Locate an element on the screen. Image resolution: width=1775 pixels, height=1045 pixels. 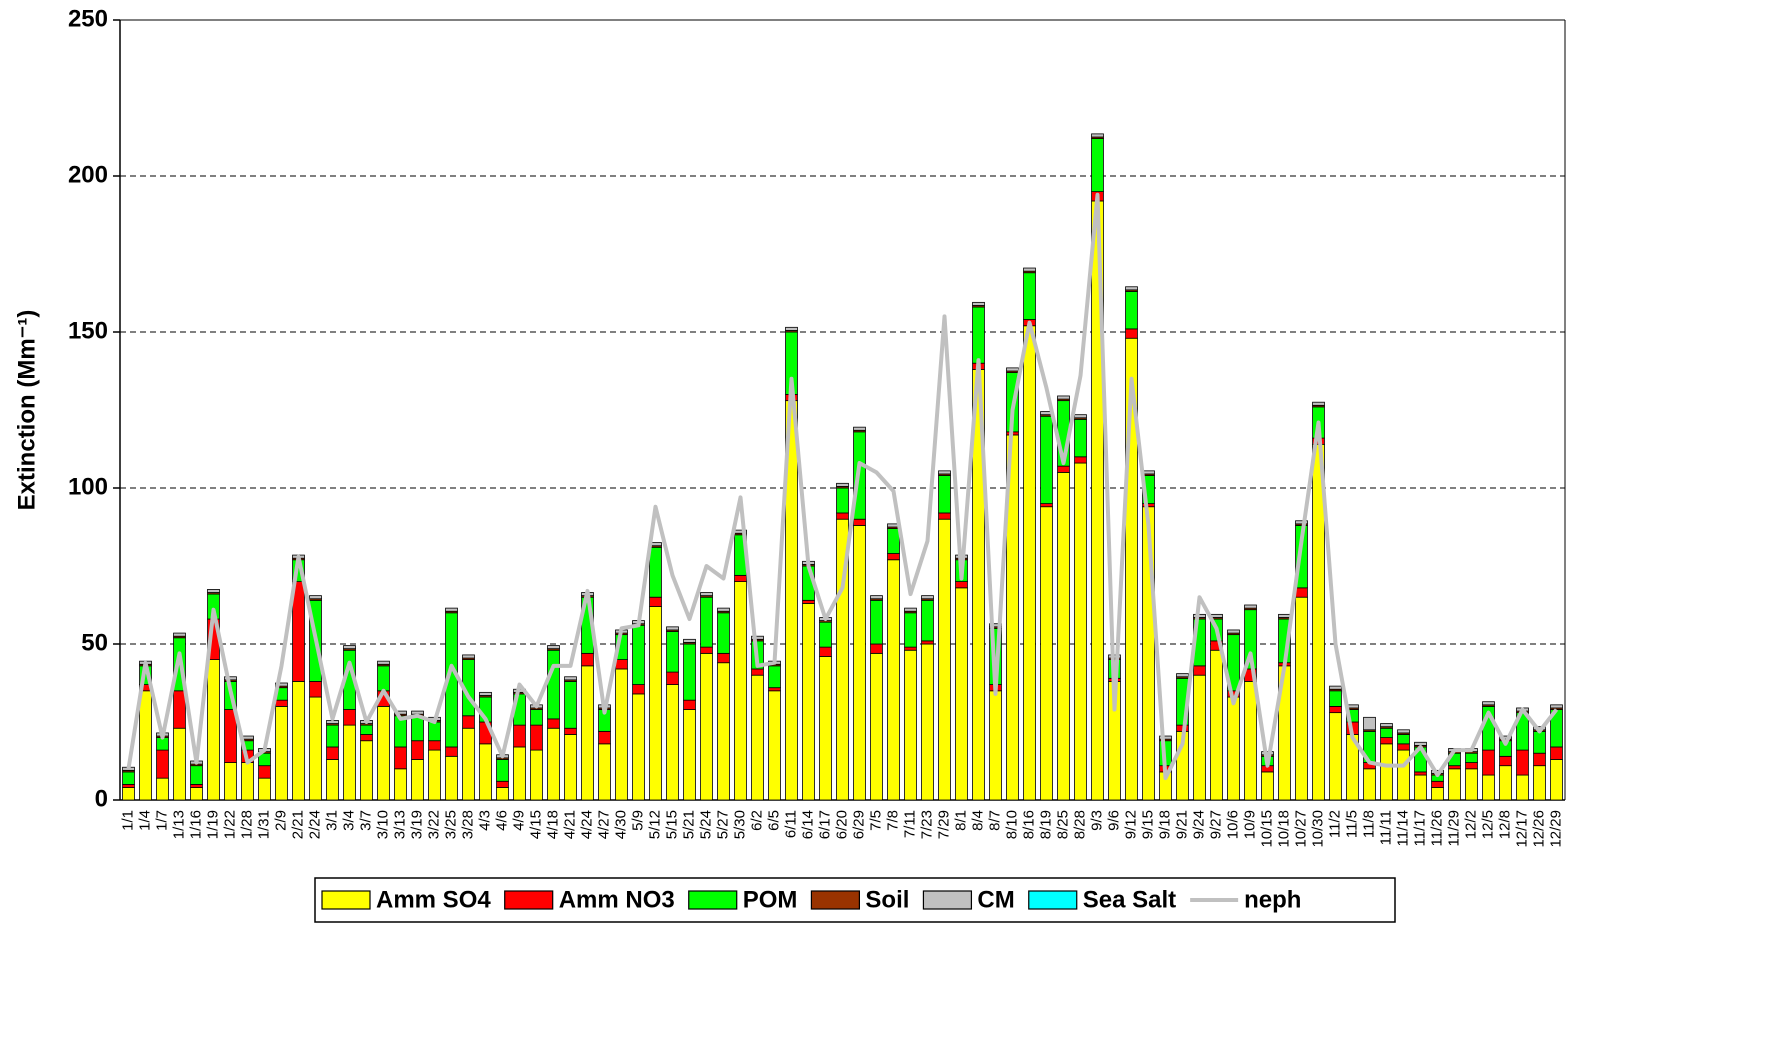
x-tick-label: 2/21 is located at coordinates (297, 824).